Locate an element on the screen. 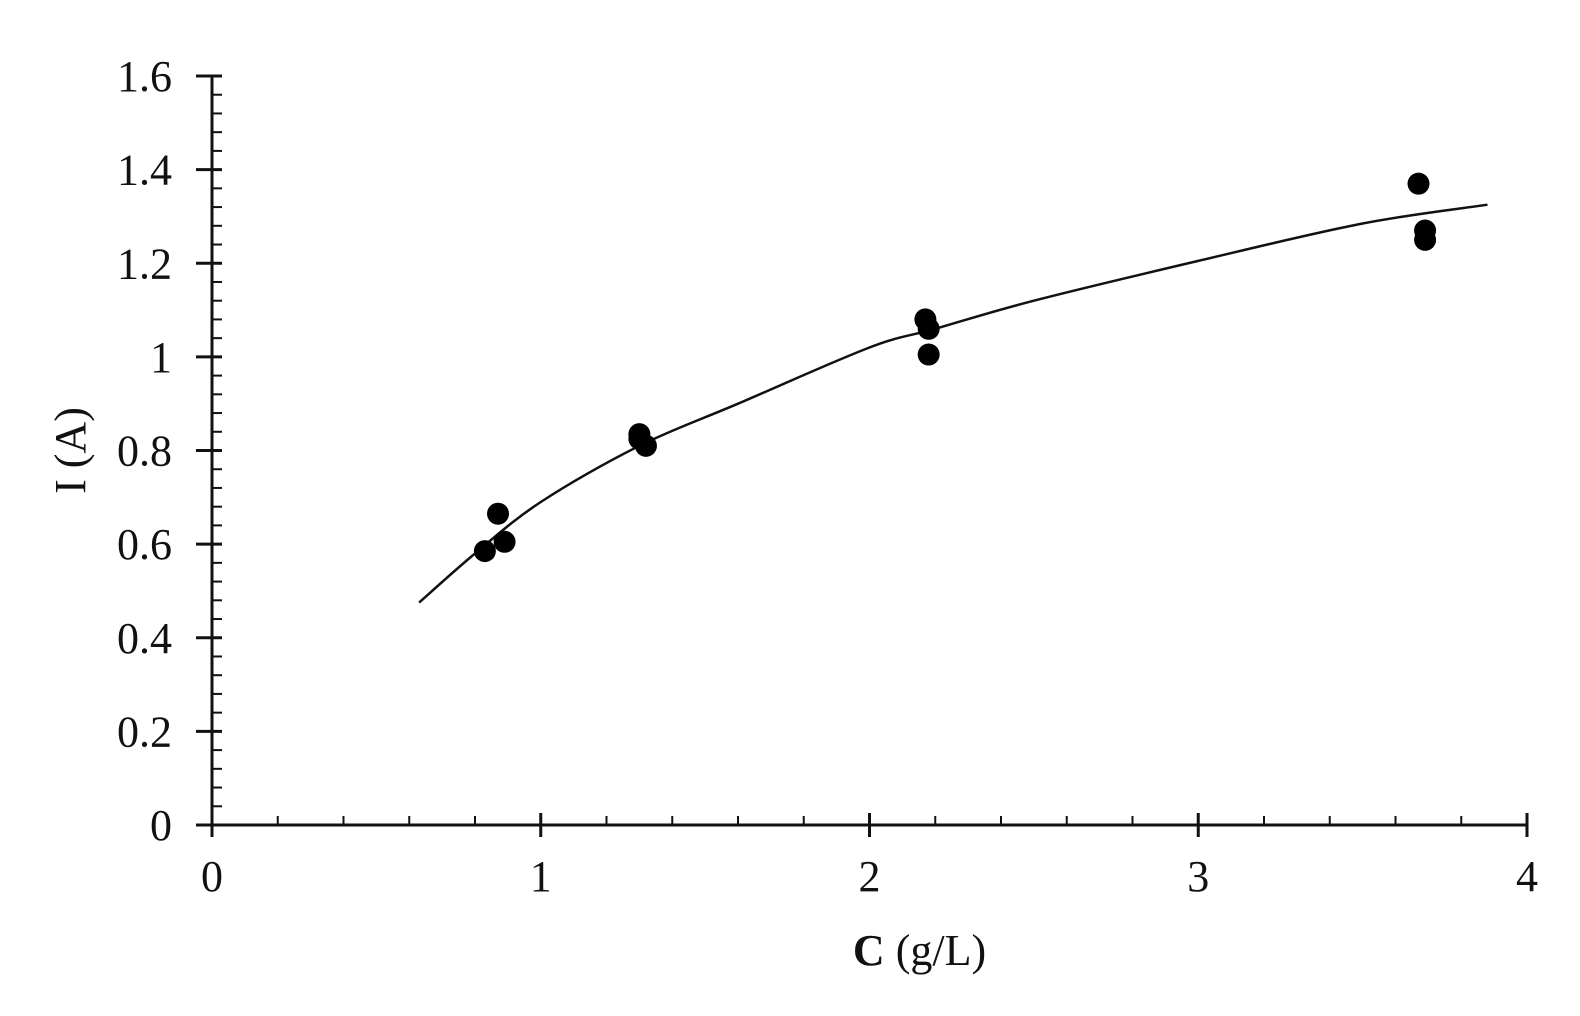  x-tick-label: 0 is located at coordinates (212, 876).